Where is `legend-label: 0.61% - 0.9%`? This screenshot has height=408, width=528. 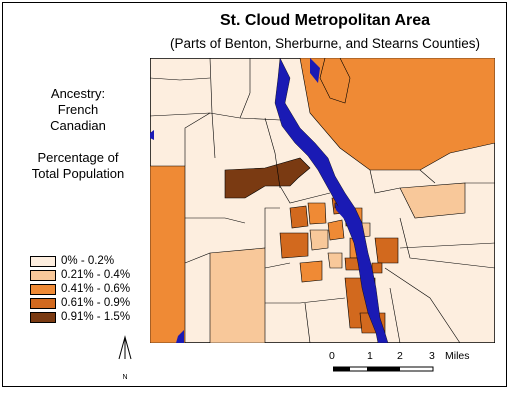
legend-label: 0.61% - 0.9% is located at coordinates (96, 303).